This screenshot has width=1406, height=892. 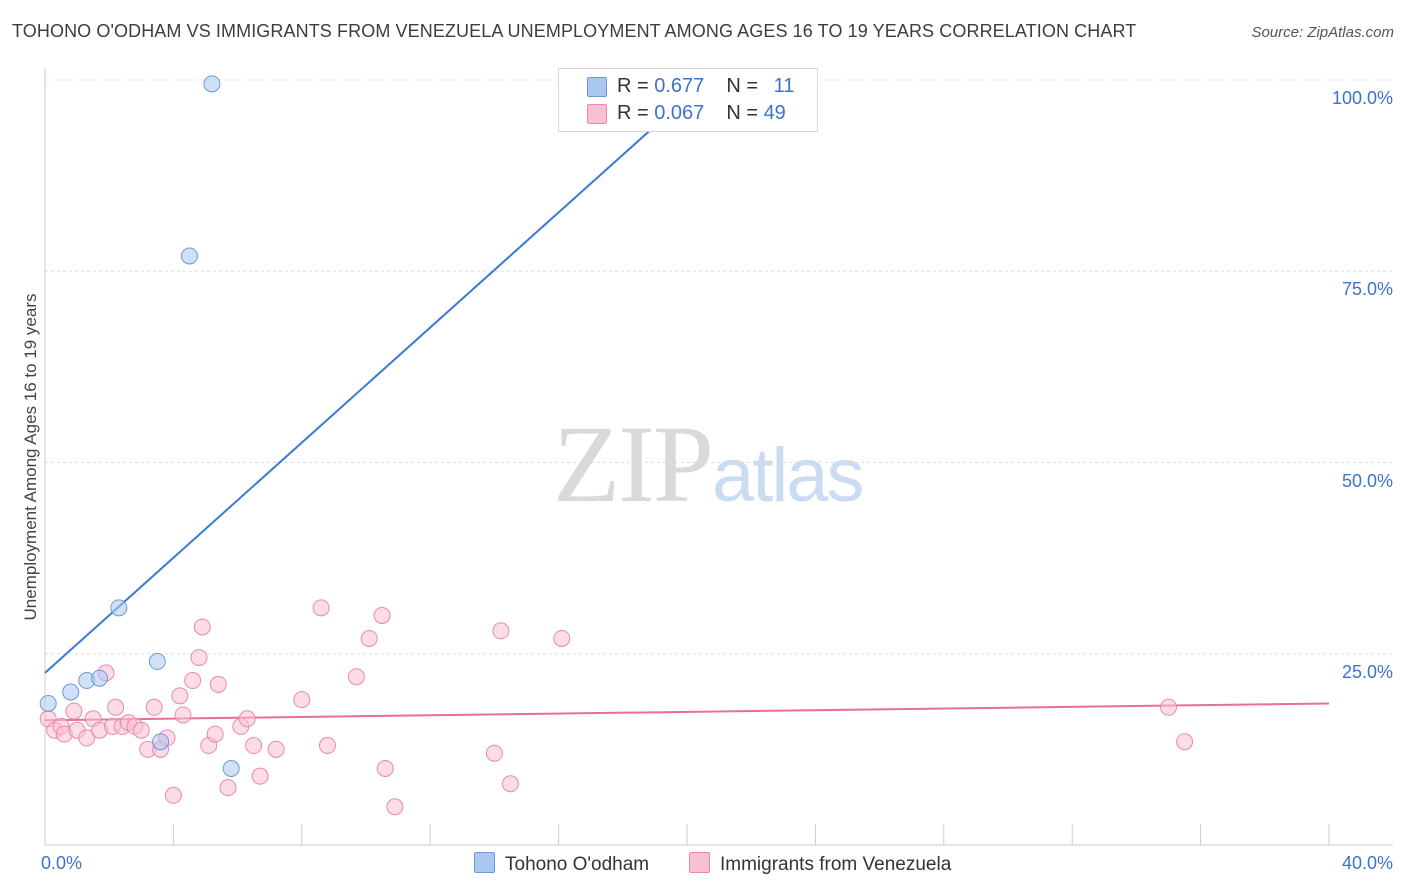 What do you see at coordinates (784, 86) in the screenshot?
I see `legend-n-value: 11` at bounding box center [784, 86].